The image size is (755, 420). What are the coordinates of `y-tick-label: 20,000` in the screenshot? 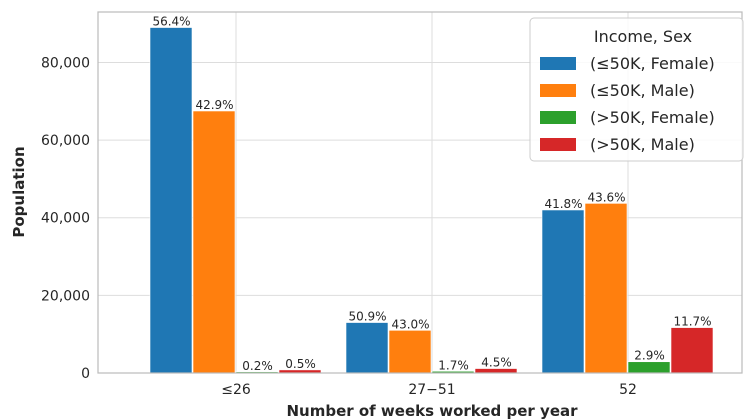 It's located at (65, 296).